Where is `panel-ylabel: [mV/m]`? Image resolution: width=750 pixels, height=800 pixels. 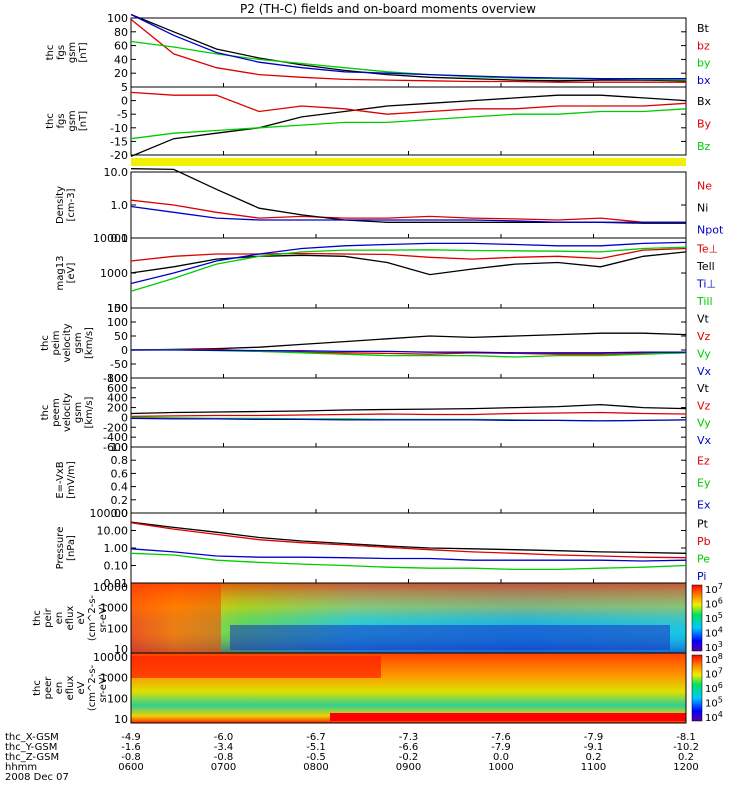
panel-ylabel: [mV/m] is located at coordinates (71, 480).